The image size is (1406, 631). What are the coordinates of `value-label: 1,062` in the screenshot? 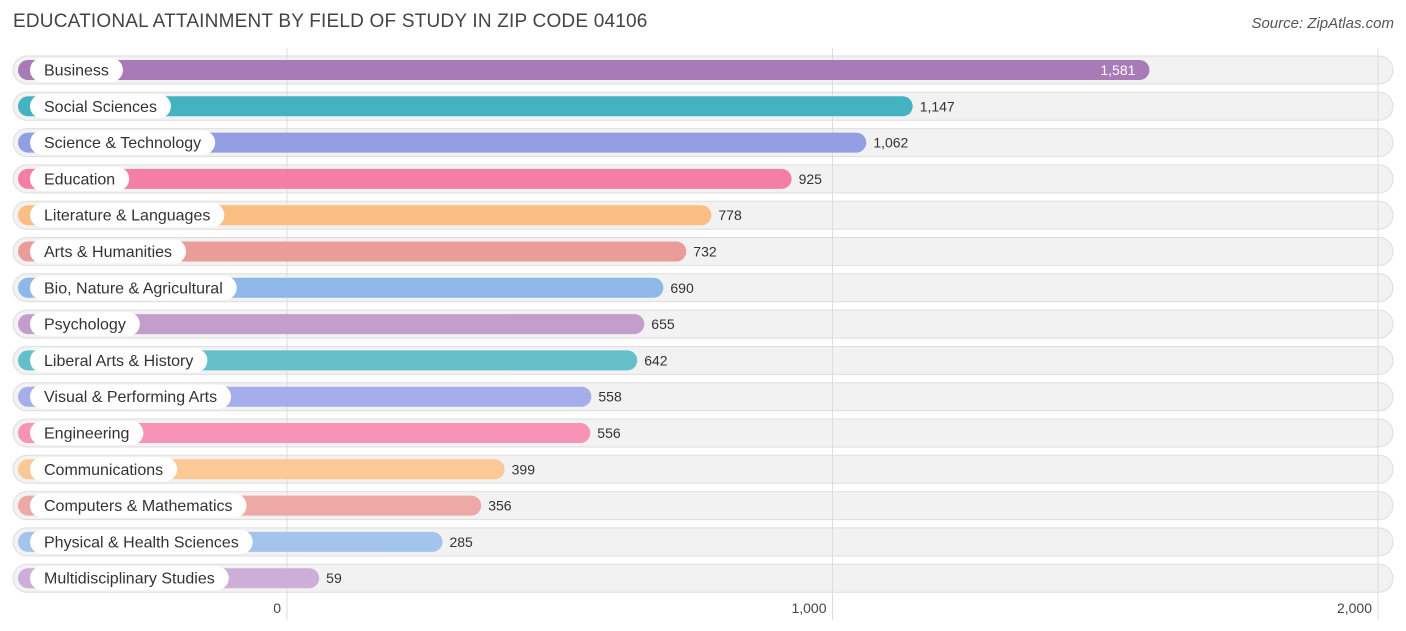 It's located at (890, 143).